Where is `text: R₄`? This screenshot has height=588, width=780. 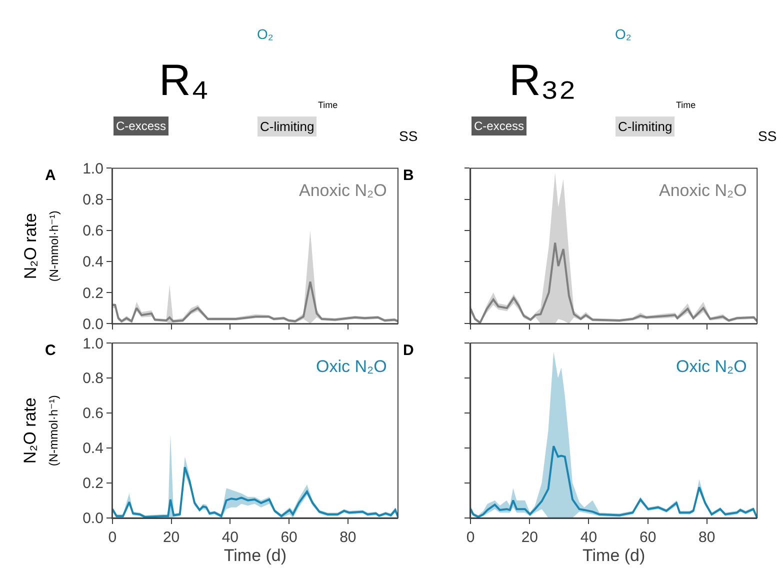 text: R₄ is located at coordinates (184, 80).